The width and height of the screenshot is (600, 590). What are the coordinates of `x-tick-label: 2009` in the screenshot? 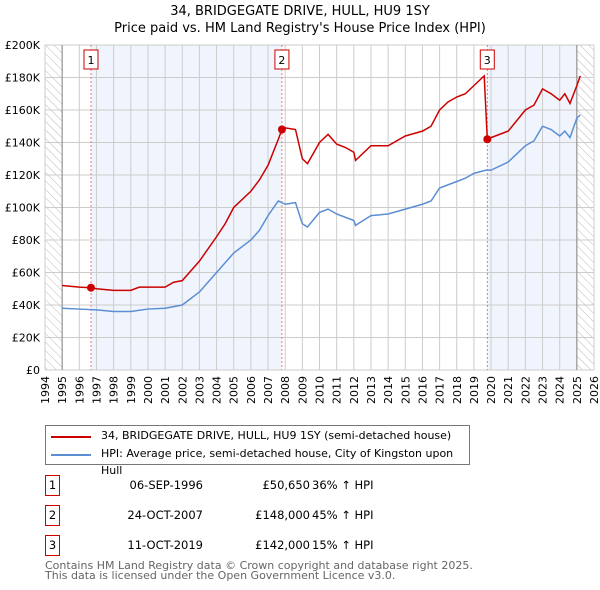 It's located at (302, 390).